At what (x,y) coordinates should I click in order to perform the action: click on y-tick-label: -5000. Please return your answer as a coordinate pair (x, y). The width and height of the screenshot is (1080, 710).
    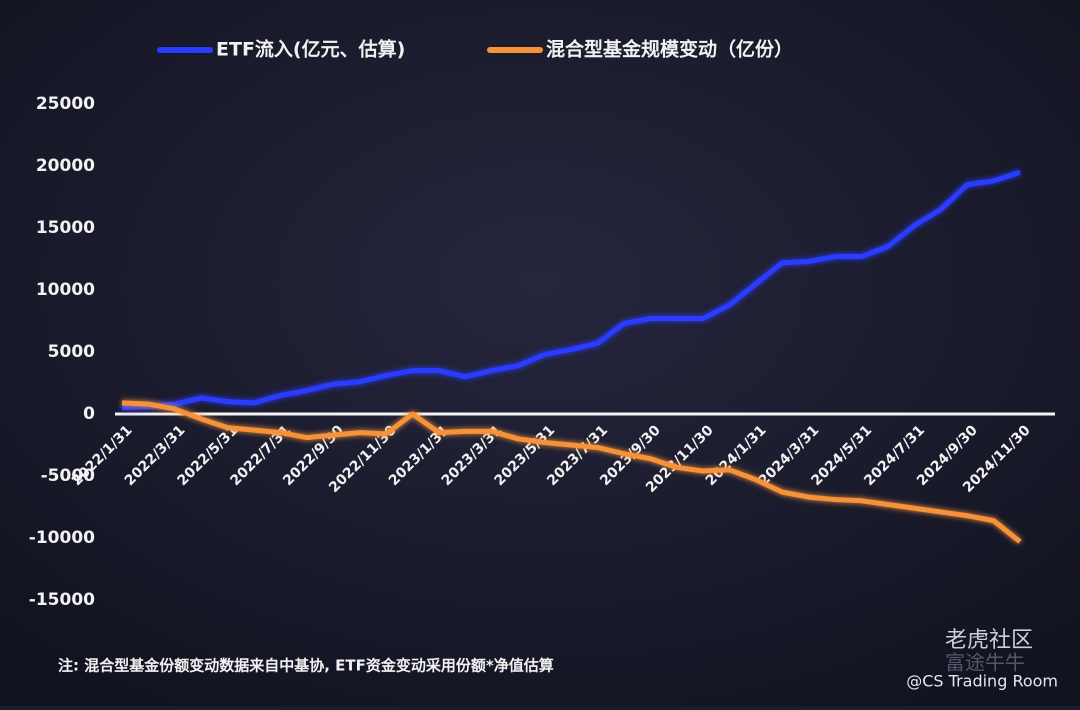
    Looking at the image, I should click on (68, 476).